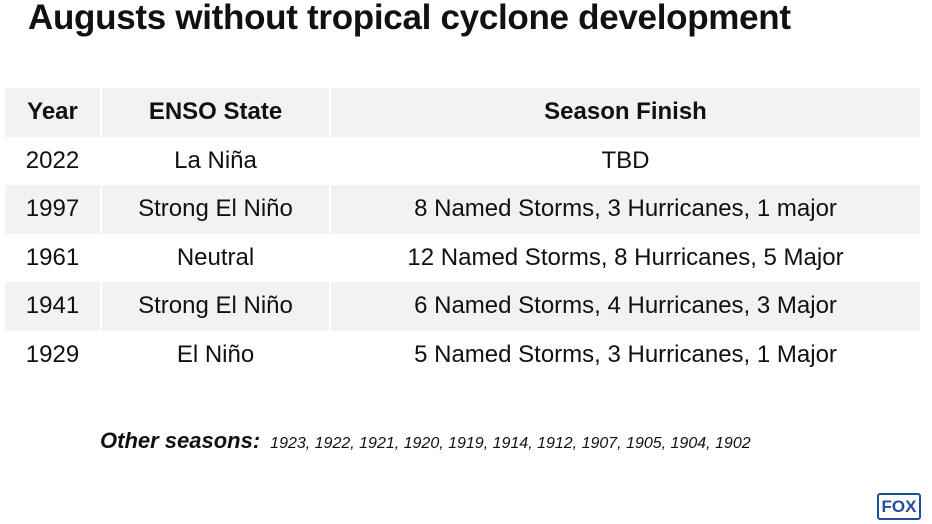  Describe the element at coordinates (625, 209) in the screenshot. I see `table-cell: 8 Named Storms, 3 Hurricanes, 1 major` at that location.